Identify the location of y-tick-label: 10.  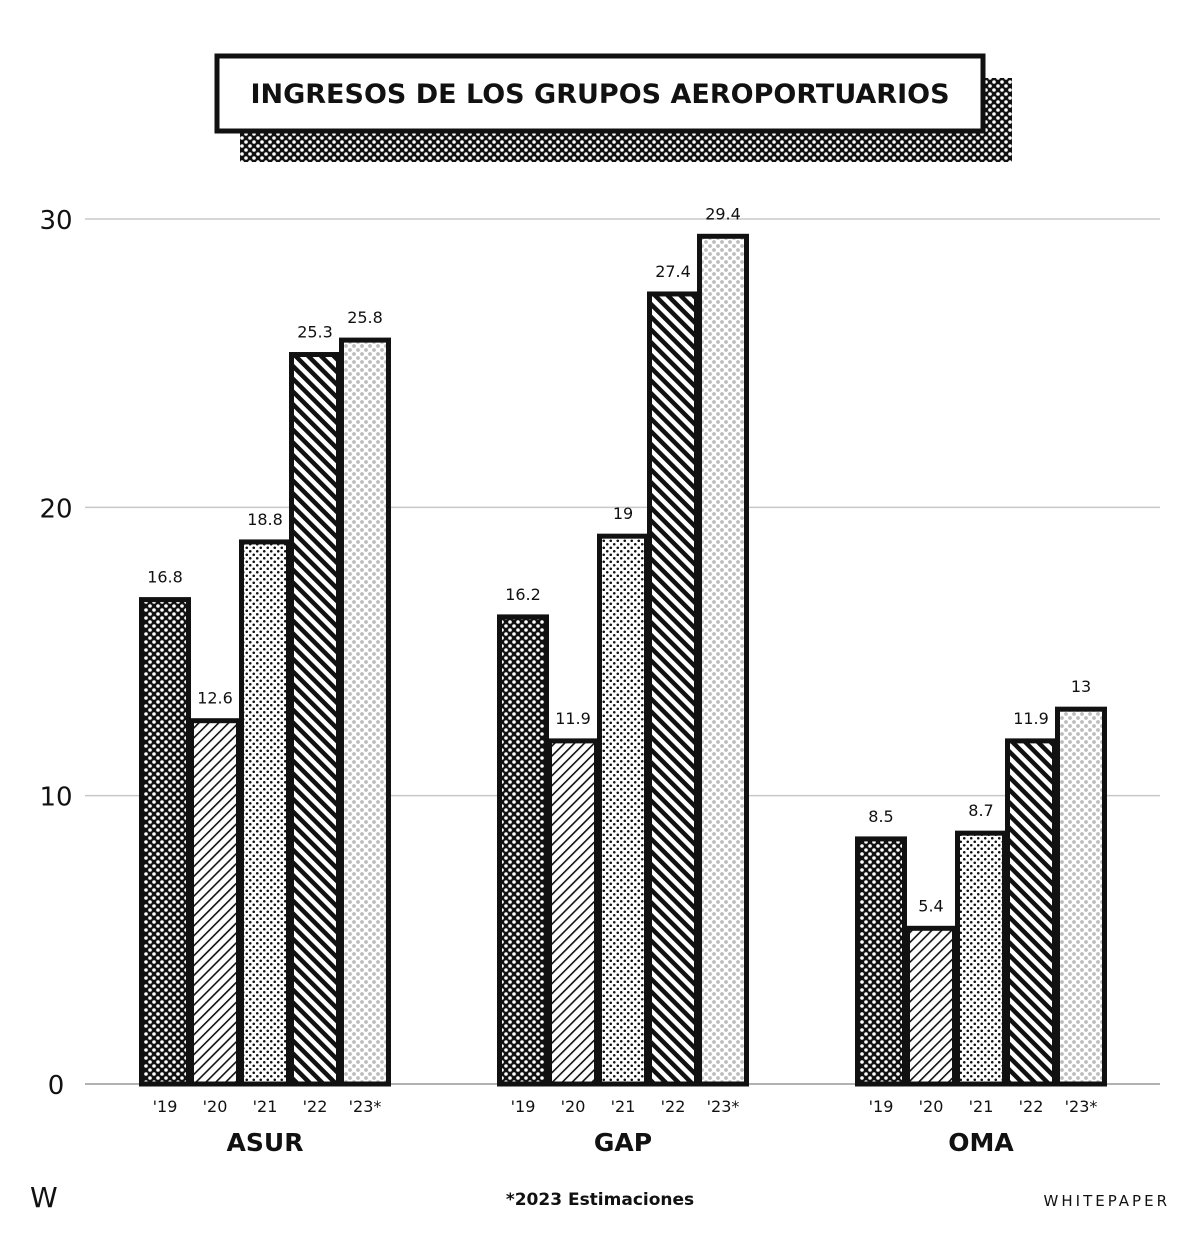
(55, 798).